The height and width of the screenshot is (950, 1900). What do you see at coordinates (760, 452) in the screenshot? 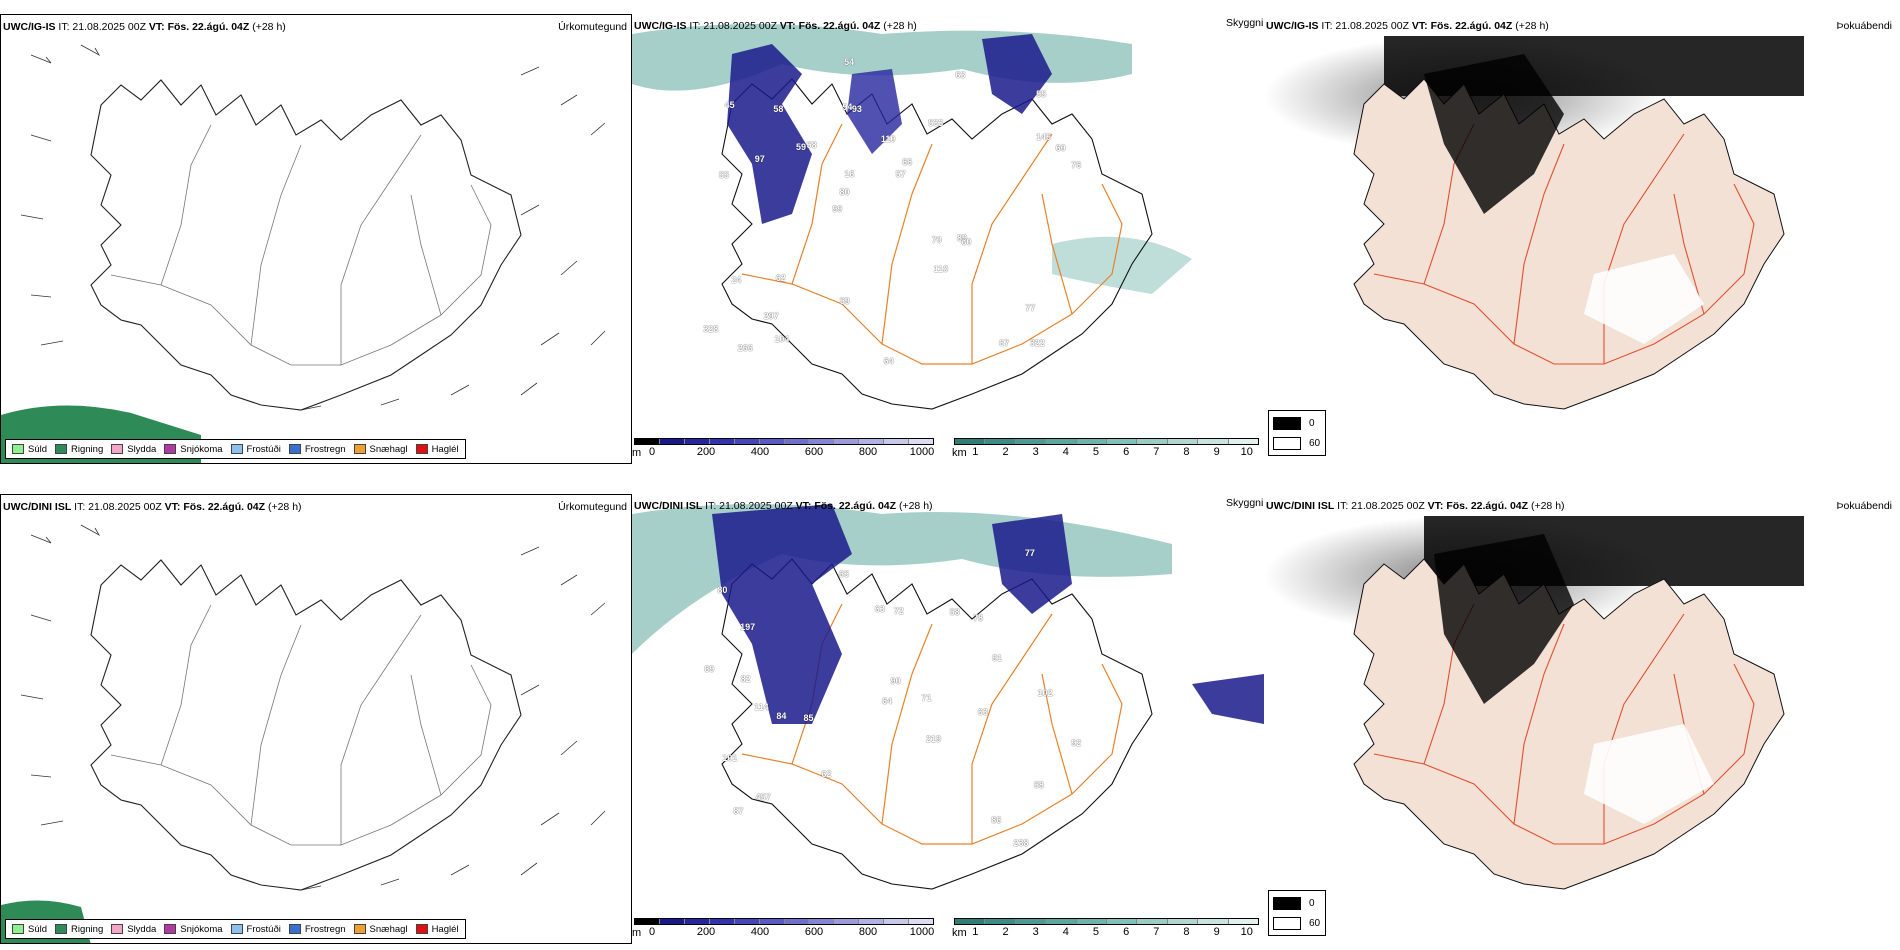
I see `colorbar-tick-label: 400` at bounding box center [760, 452].